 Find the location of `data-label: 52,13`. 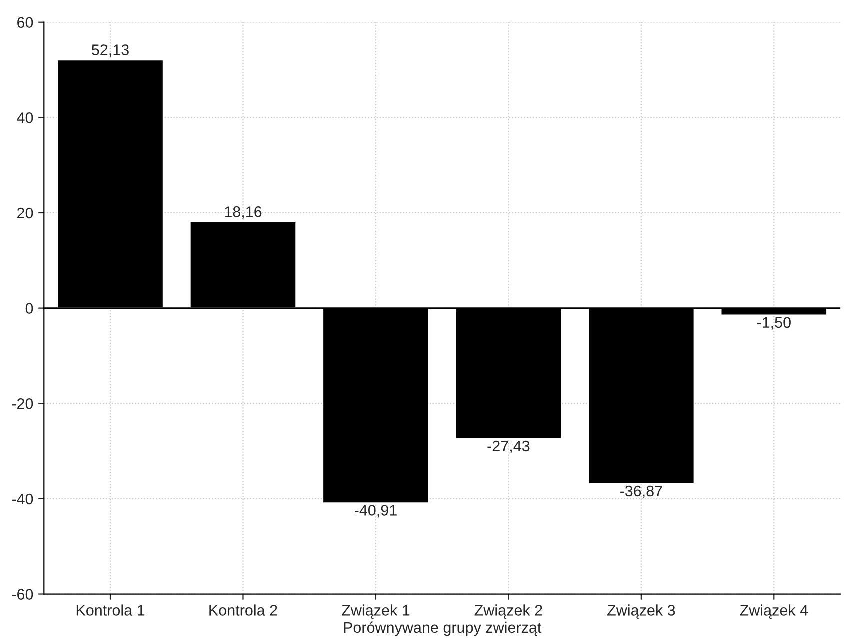

data-label: 52,13 is located at coordinates (110, 51).